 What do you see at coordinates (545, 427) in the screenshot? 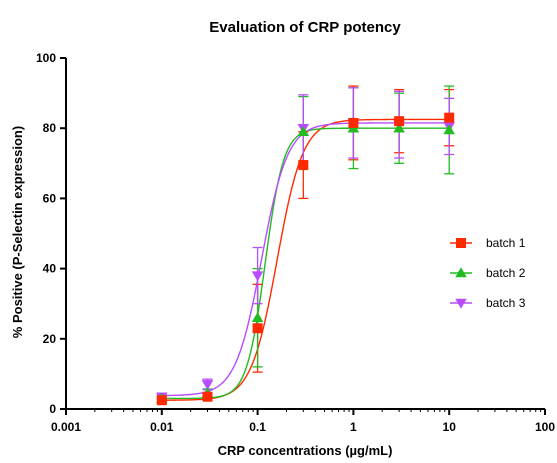
I see `x-tick-label: 100` at bounding box center [545, 427].